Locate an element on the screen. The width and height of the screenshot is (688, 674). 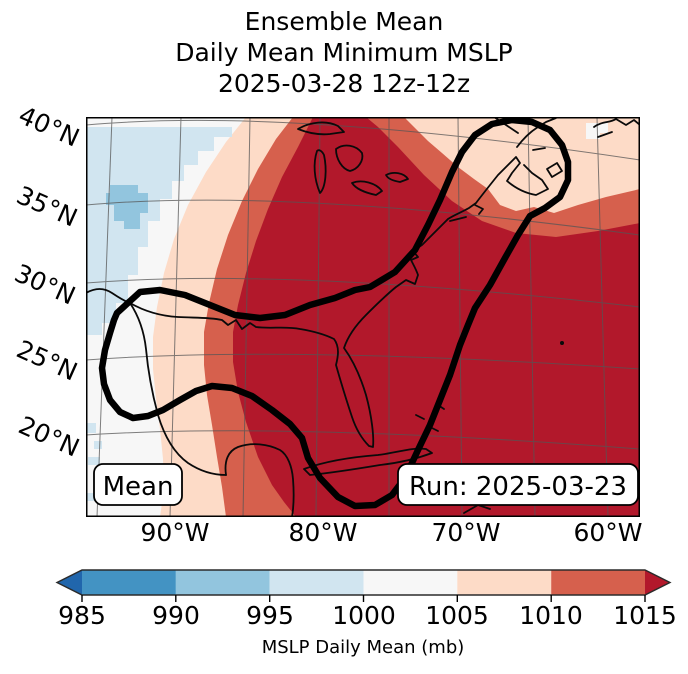
parallel-40n is located at coordinates (363, 140).